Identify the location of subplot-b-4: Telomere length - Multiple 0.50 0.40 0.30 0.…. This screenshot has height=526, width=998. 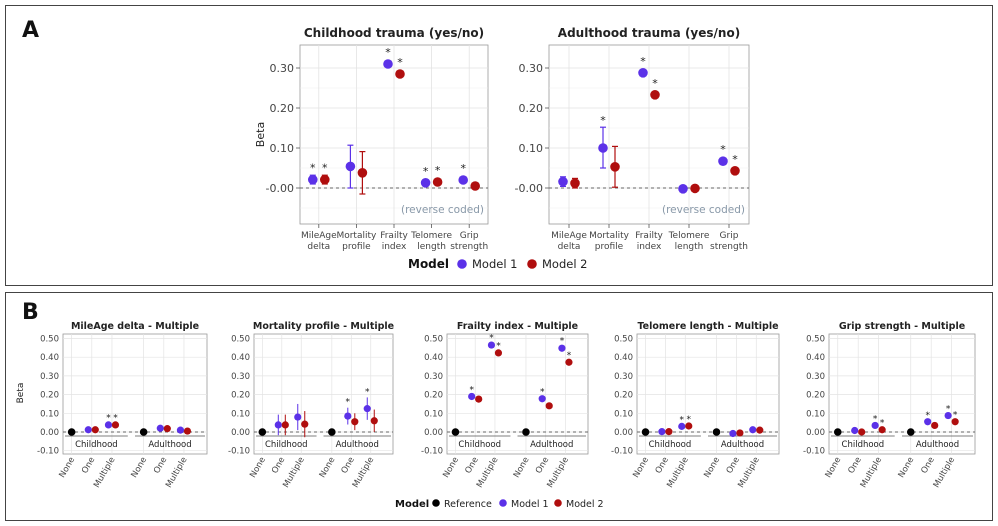
(695, 405).